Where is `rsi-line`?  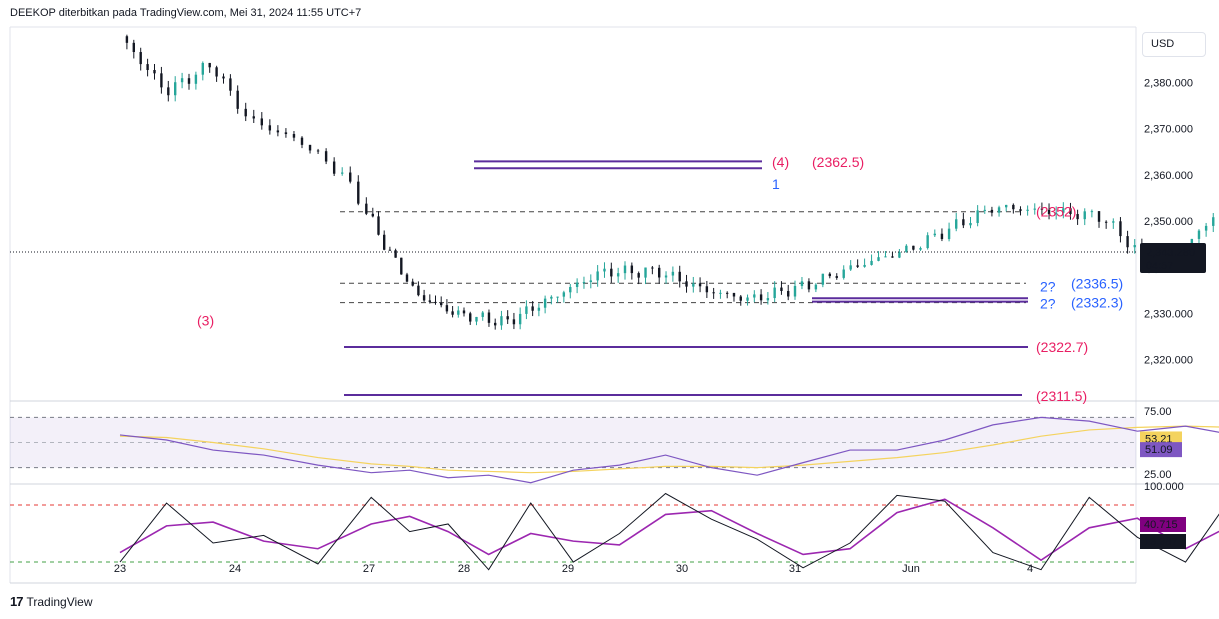
rsi-line is located at coordinates (669, 450).